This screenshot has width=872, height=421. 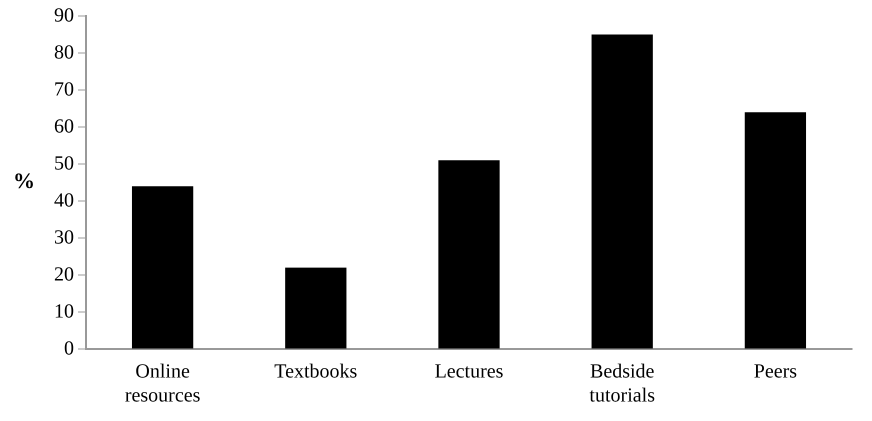 What do you see at coordinates (469, 371) in the screenshot?
I see `x-tick-label: Lectures` at bounding box center [469, 371].